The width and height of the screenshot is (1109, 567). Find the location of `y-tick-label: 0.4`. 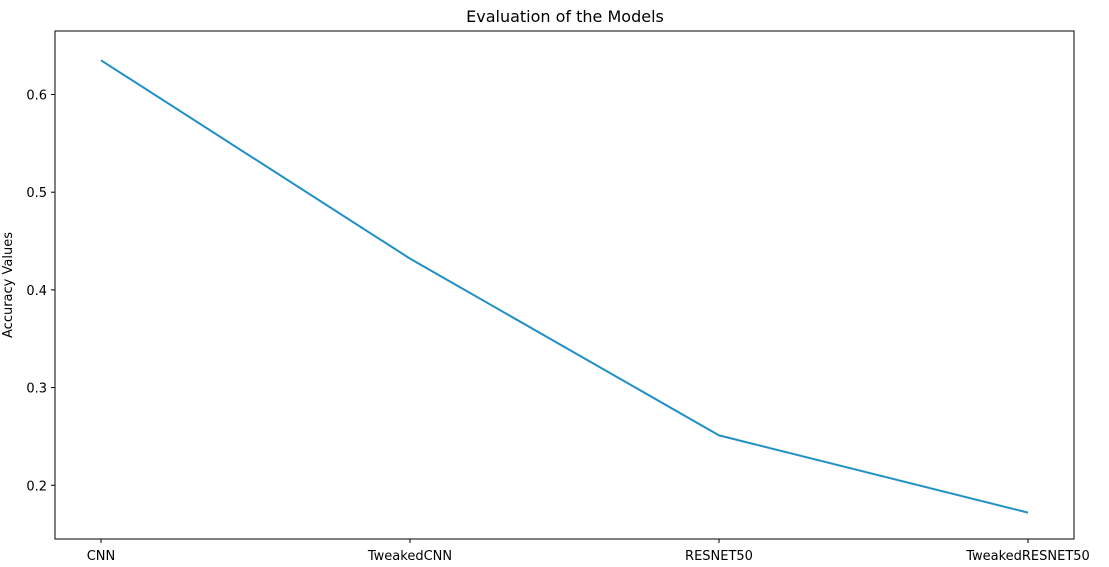

y-tick-label: 0.4 is located at coordinates (36, 291).